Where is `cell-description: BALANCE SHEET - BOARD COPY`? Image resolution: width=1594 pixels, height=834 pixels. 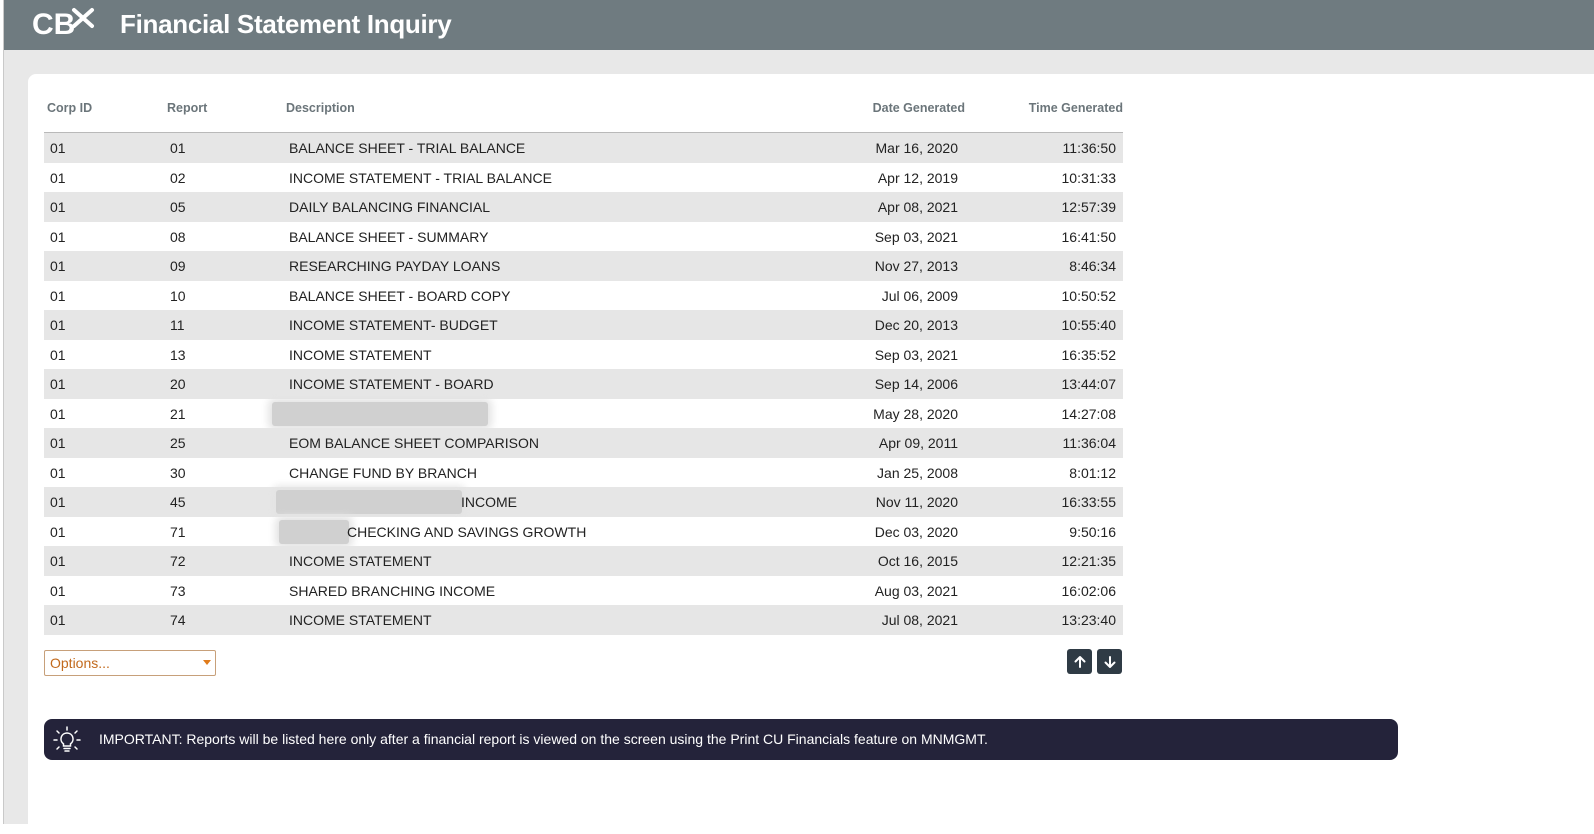 cell-description: BALANCE SHEET - BOARD COPY is located at coordinates (400, 295).